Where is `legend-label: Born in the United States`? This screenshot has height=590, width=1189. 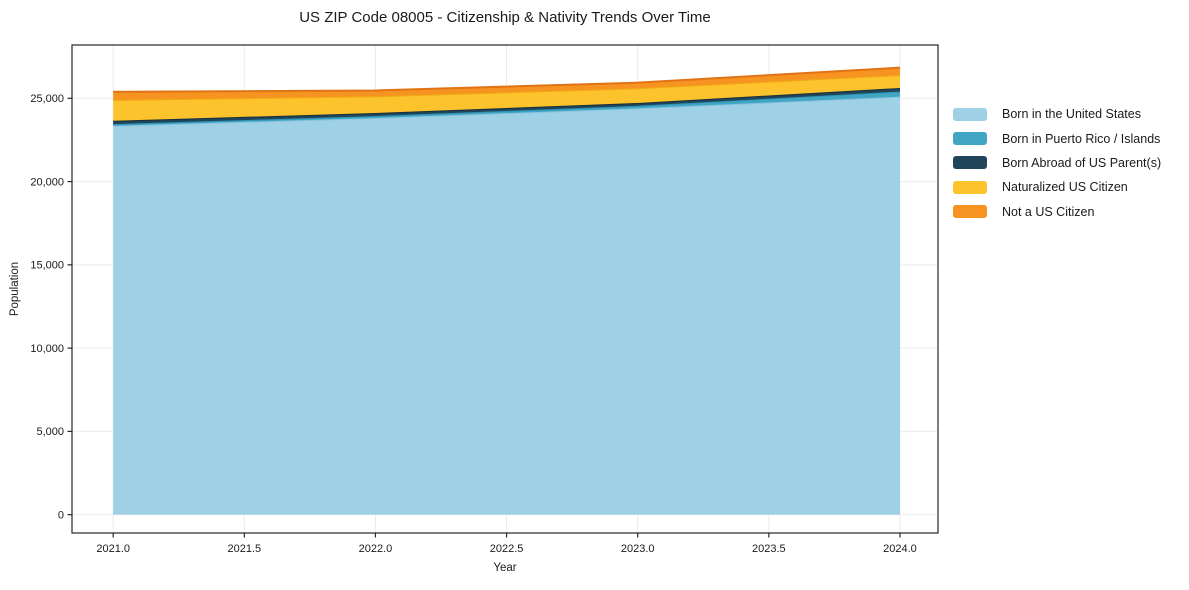
legend-label: Born in the United States is located at coordinates (1071, 114).